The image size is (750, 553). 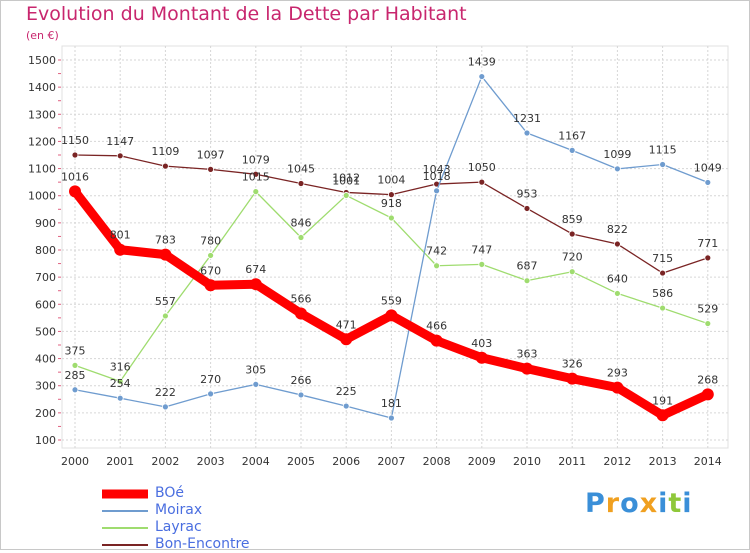 I want to click on x-tick-label: 2008, so click(x=437, y=461).